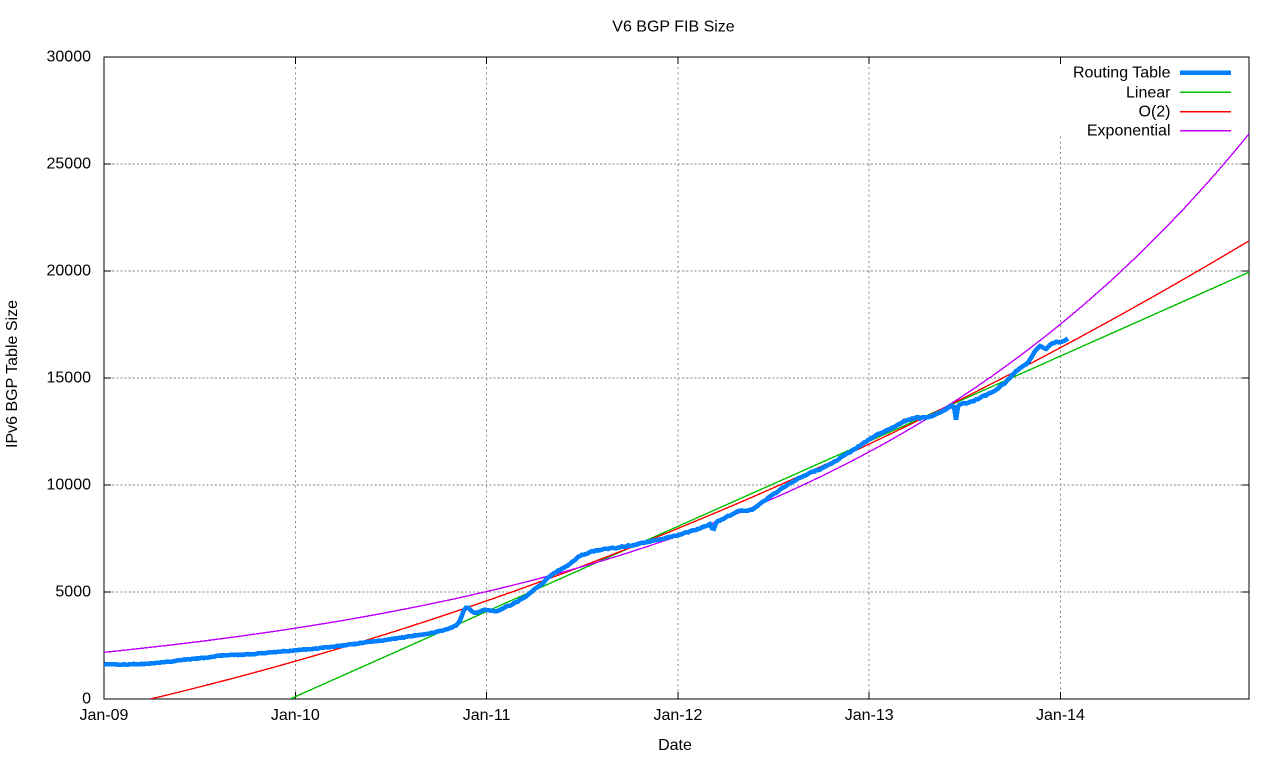  I want to click on svg-text: 10000, so click(69, 485).